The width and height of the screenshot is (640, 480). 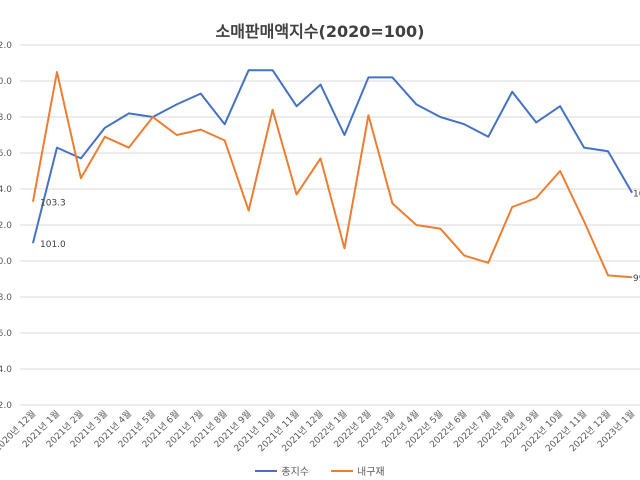 I want to click on legend-item-durable: 내구재, so click(x=358, y=470).